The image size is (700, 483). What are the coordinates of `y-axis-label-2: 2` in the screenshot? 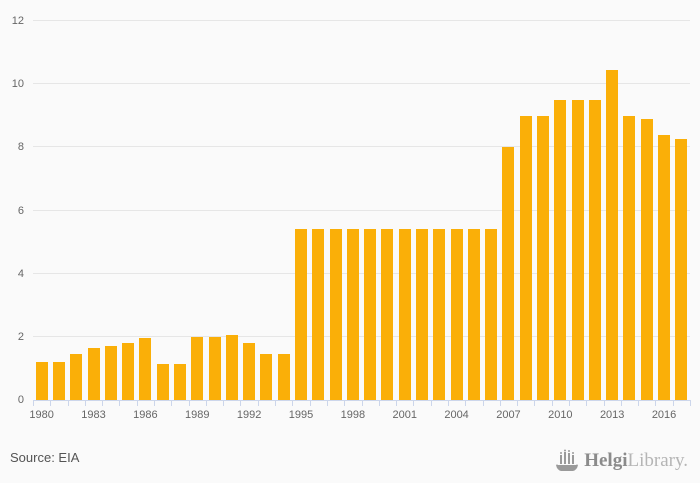 It's located at (20, 336).